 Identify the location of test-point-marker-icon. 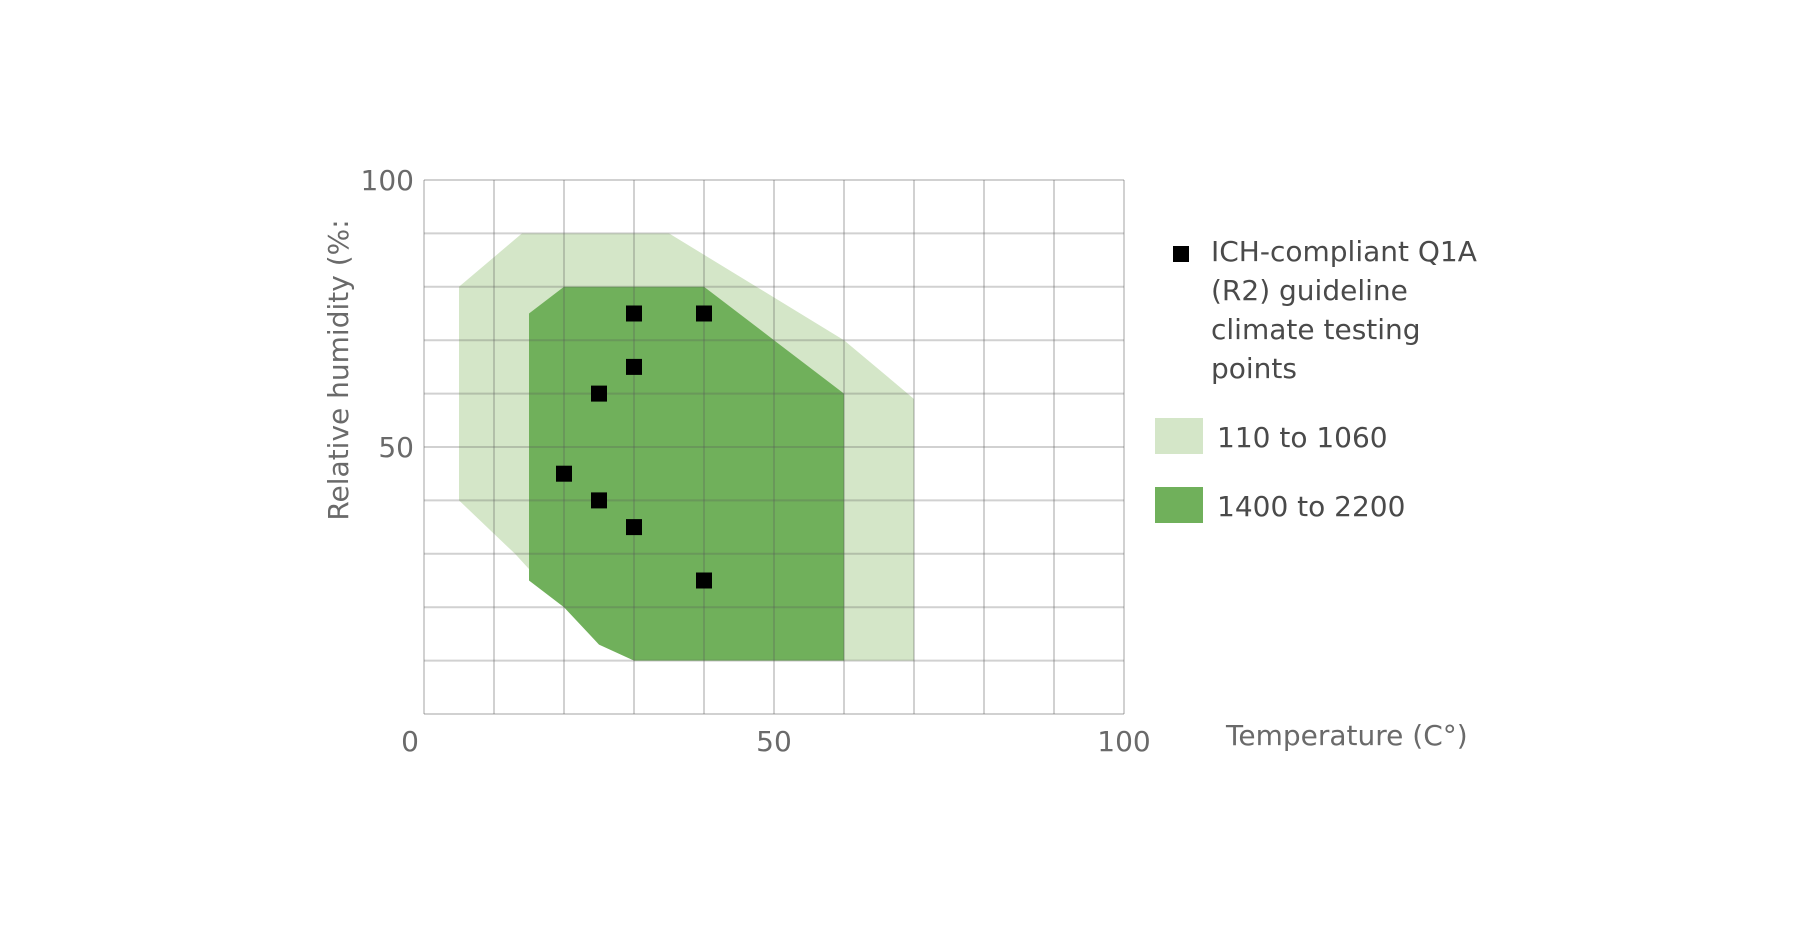
(1181, 254).